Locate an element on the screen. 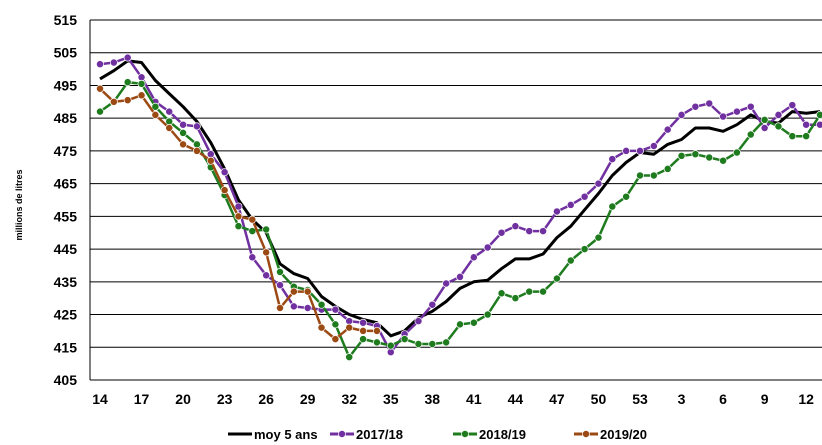 This screenshot has width=822, height=445. x-tick-label: 38 is located at coordinates (433, 399).